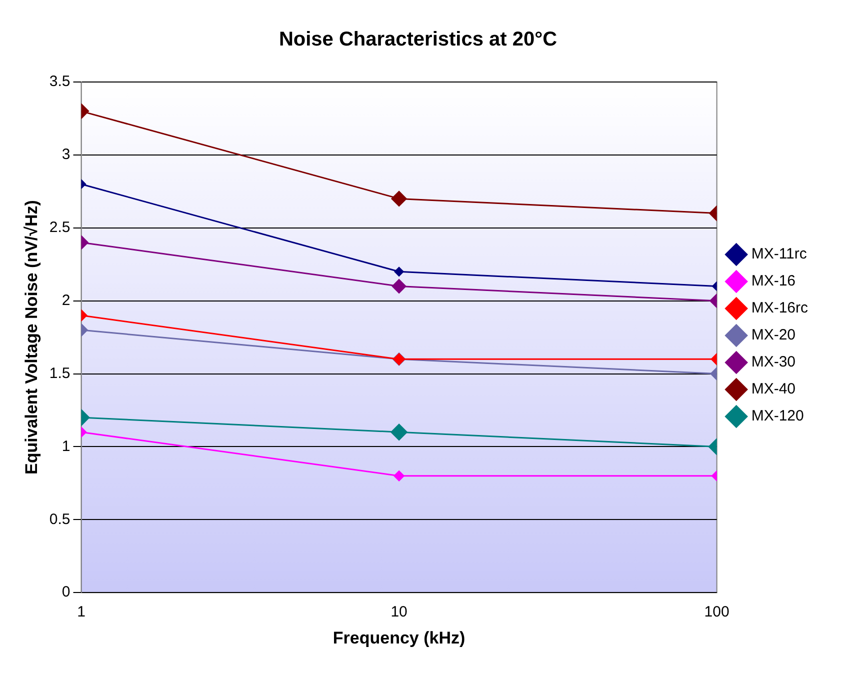  Describe the element at coordinates (59, 227) in the screenshot. I see `y-tick-label: 2.5` at that location.